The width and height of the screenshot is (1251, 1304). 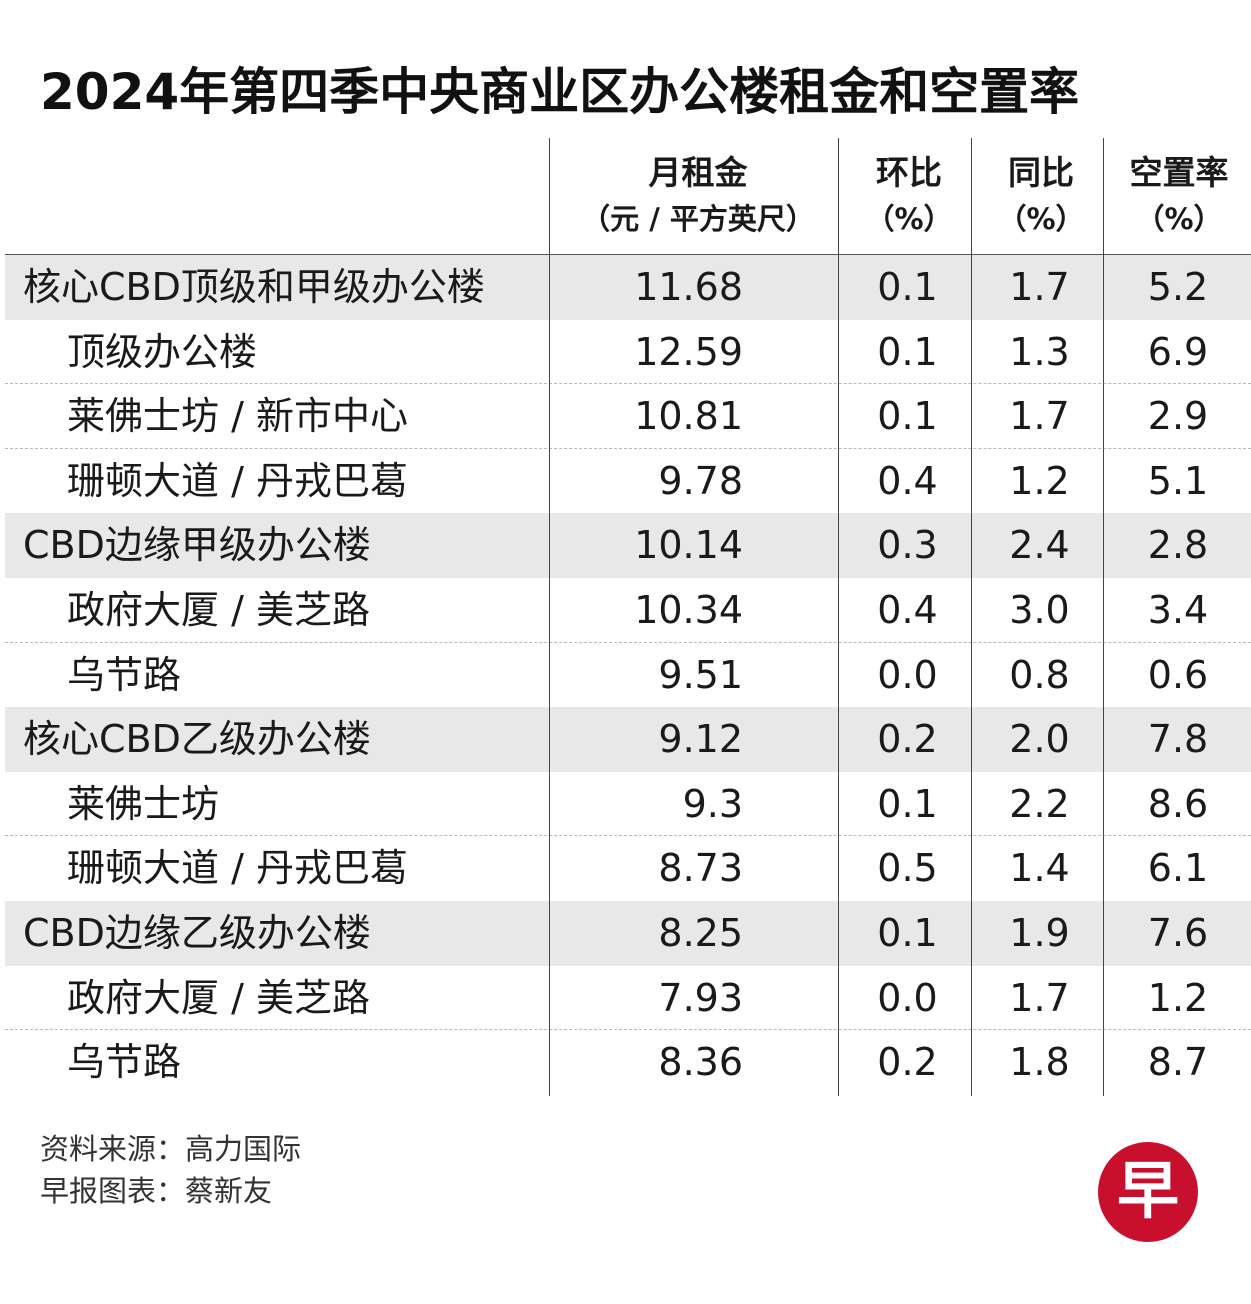 I want to click on row-vacancy: 5.2, so click(x=1178, y=287).